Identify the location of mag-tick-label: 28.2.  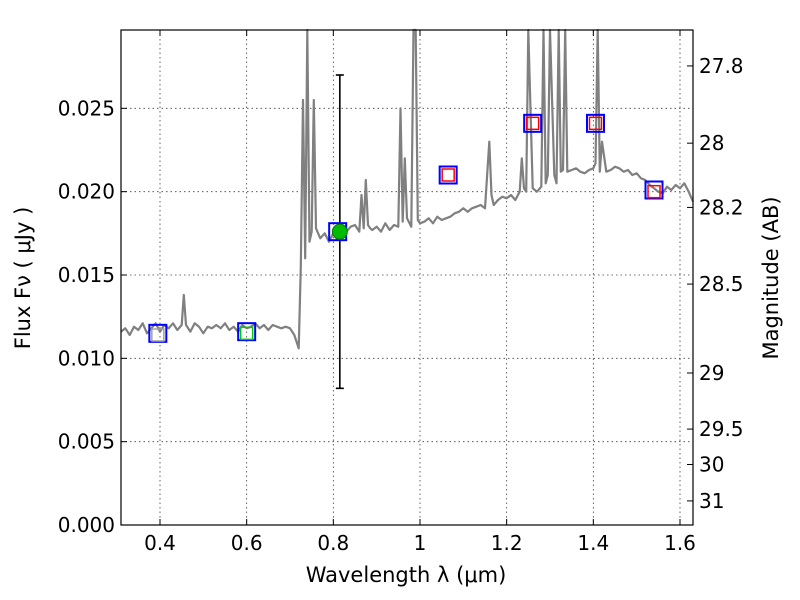
(721, 207).